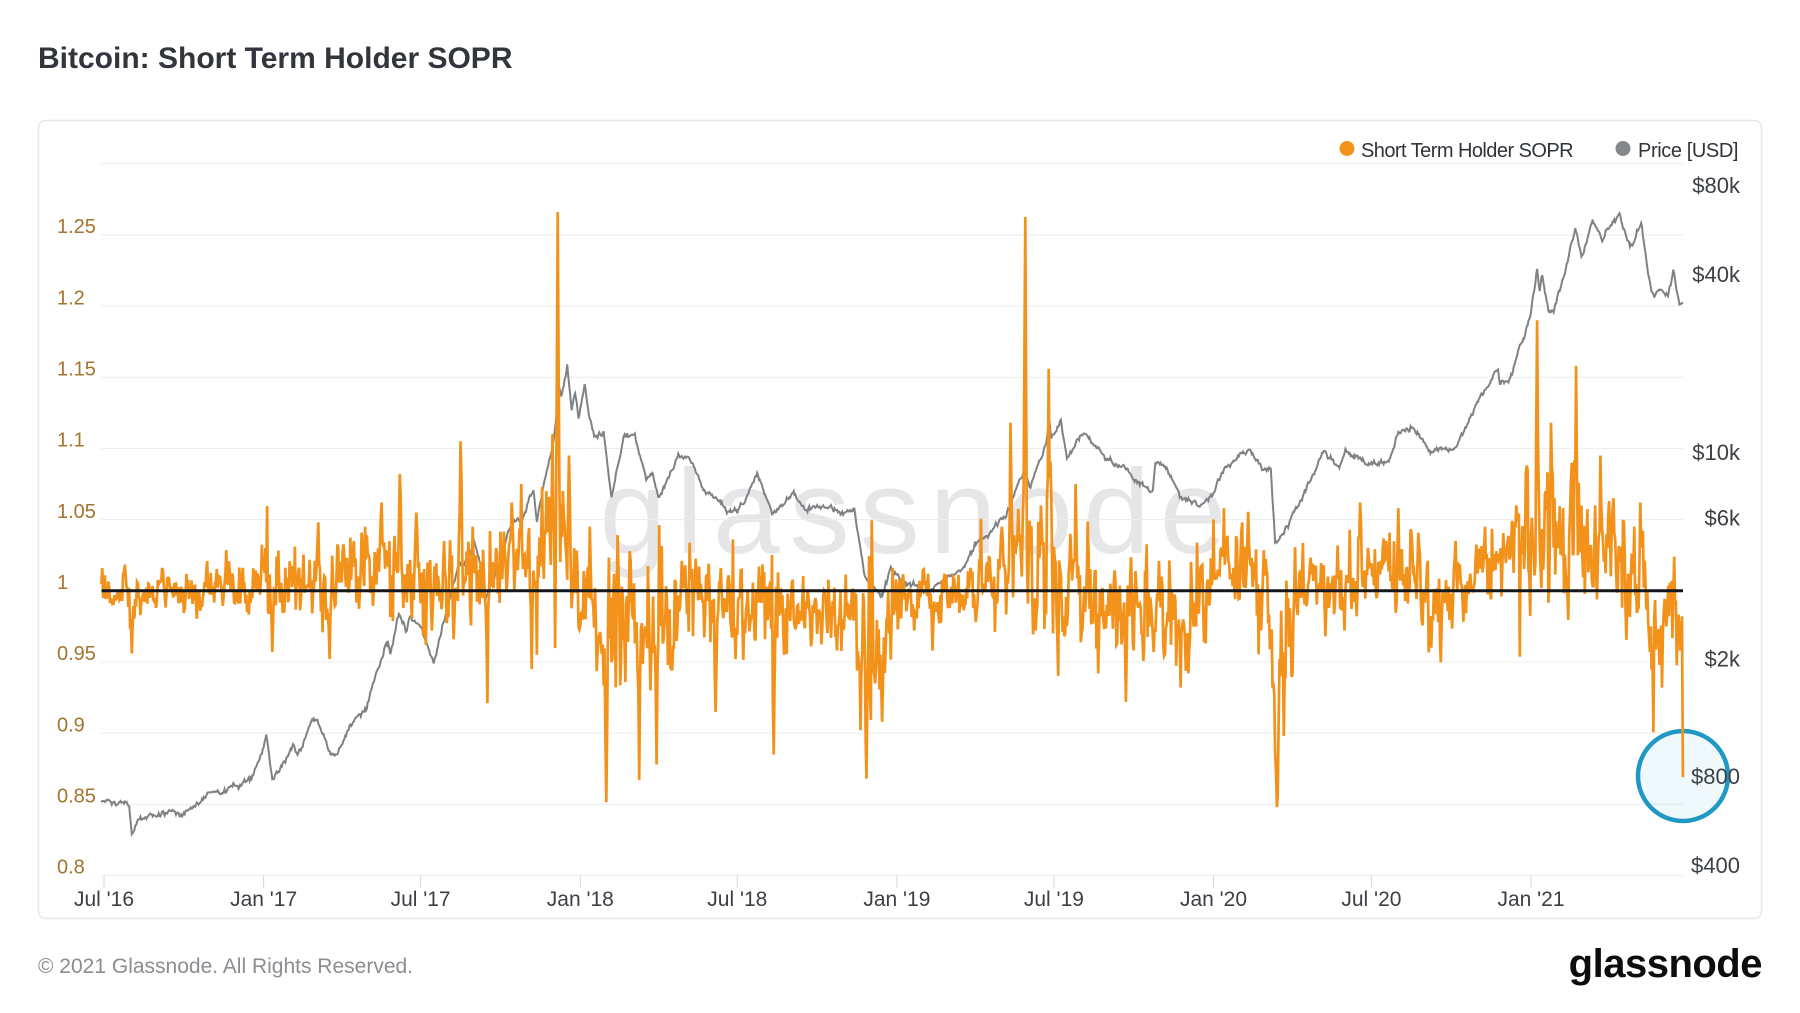 This screenshot has height=1013, width=1800. Describe the element at coordinates (76, 512) in the screenshot. I see `svg-text: 1.05` at that location.